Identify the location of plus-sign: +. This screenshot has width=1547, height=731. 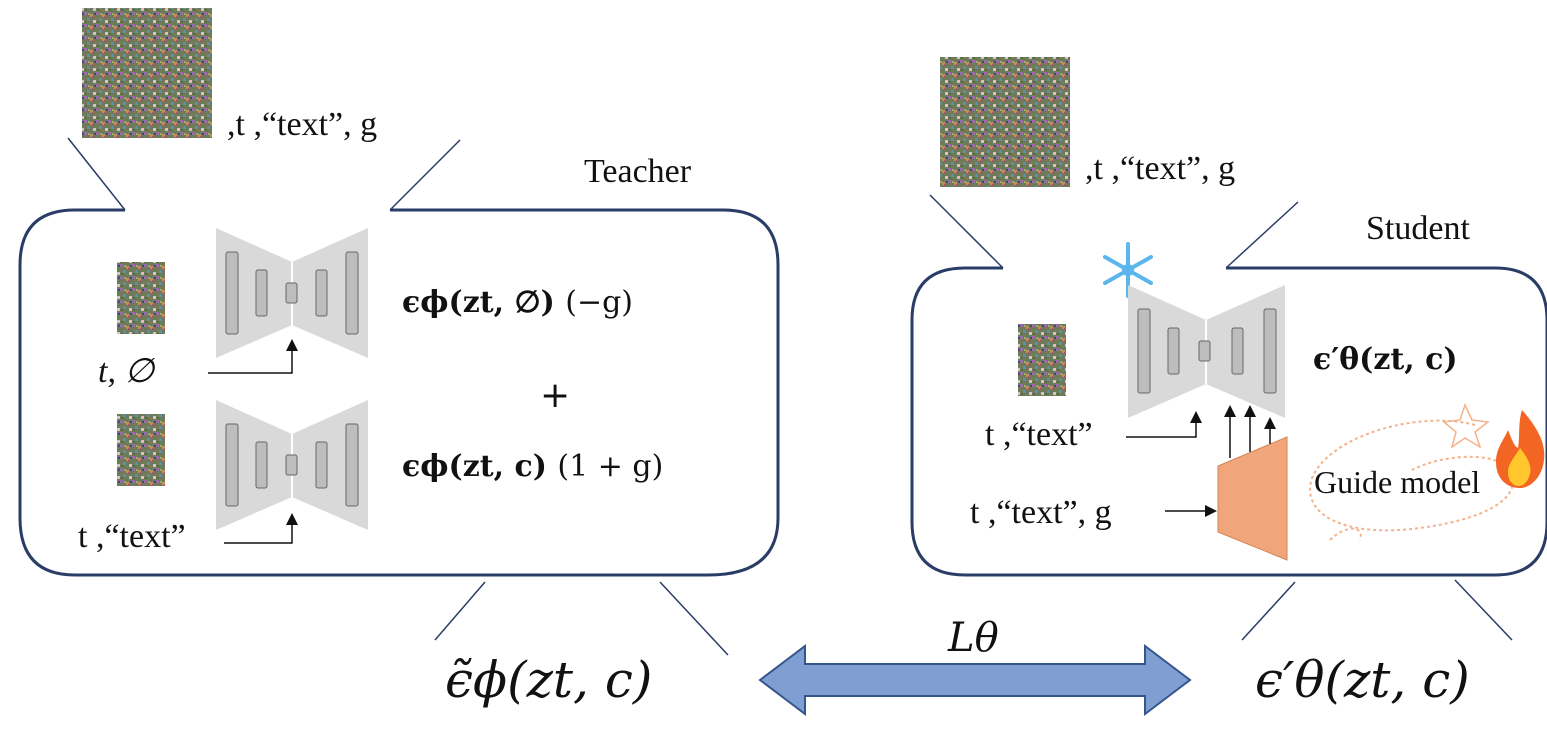
(555, 395).